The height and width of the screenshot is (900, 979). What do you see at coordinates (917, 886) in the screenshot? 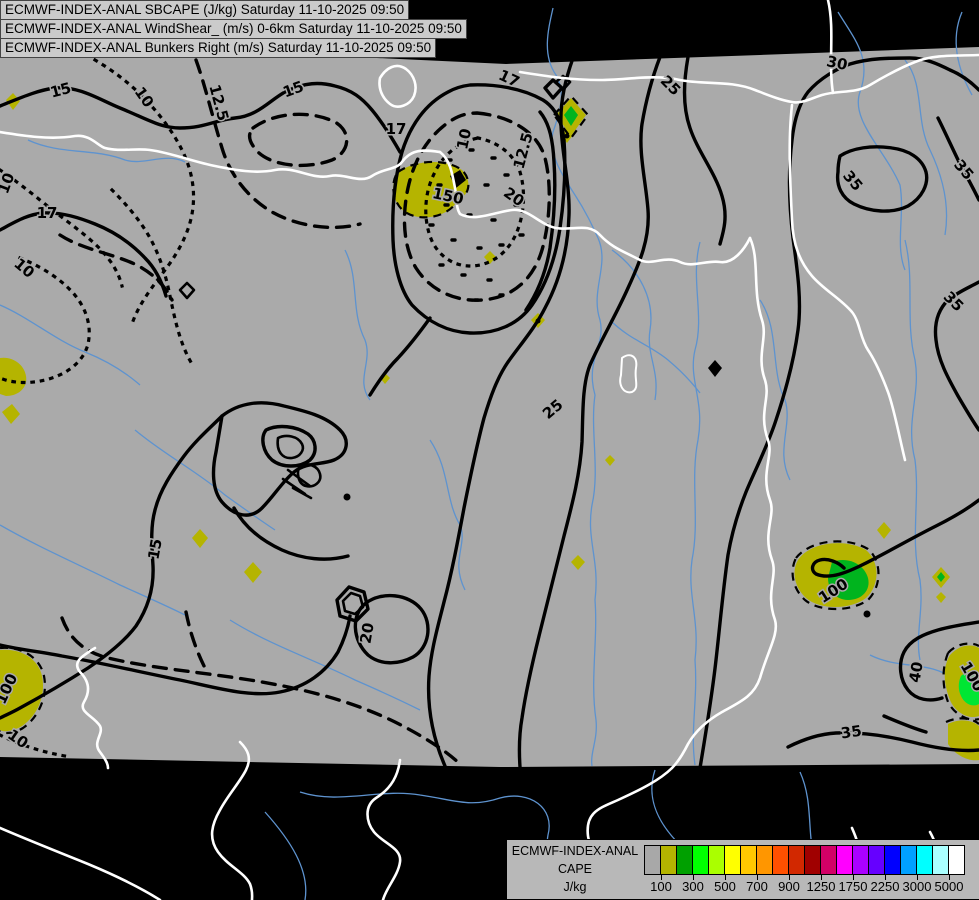
I see `legend-tick-label: 3000` at bounding box center [917, 886].